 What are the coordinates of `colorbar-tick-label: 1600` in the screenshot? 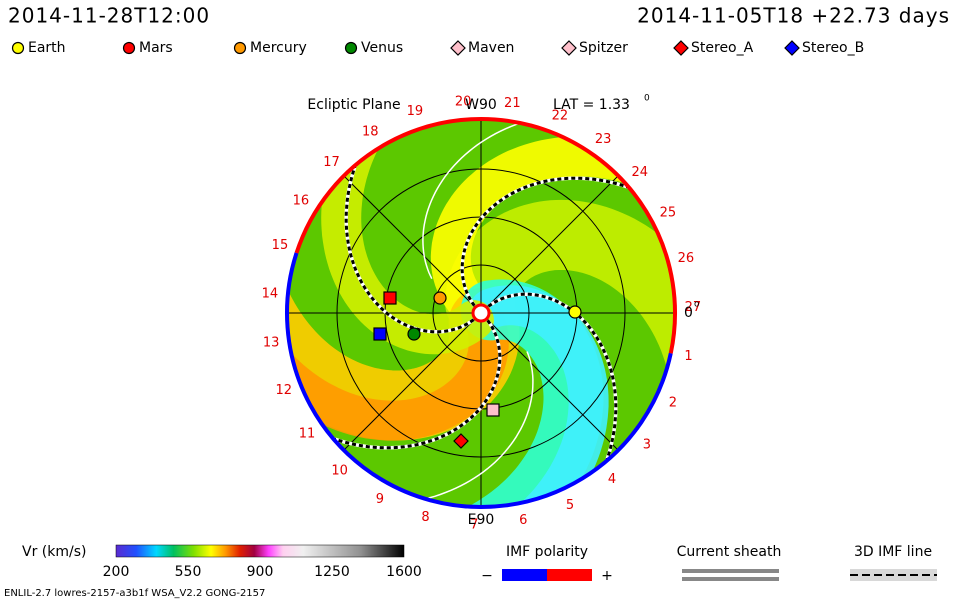 It's located at (404, 572).